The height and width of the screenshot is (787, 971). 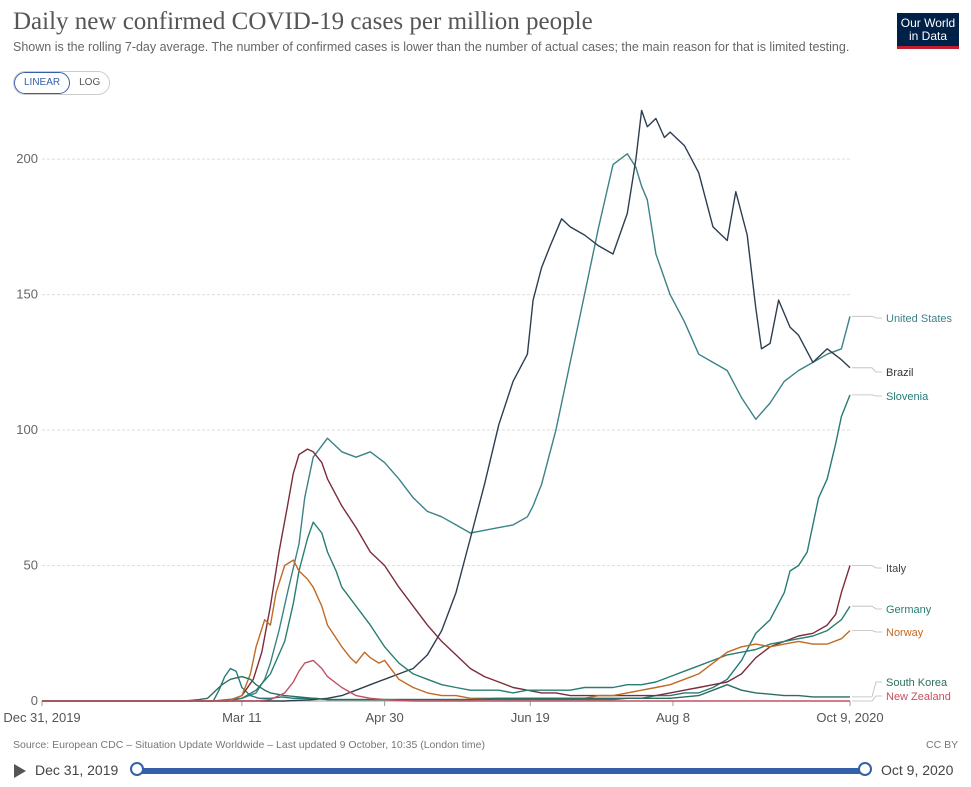 What do you see at coordinates (867, 395) in the screenshot?
I see `leader-line-slovenia` at bounding box center [867, 395].